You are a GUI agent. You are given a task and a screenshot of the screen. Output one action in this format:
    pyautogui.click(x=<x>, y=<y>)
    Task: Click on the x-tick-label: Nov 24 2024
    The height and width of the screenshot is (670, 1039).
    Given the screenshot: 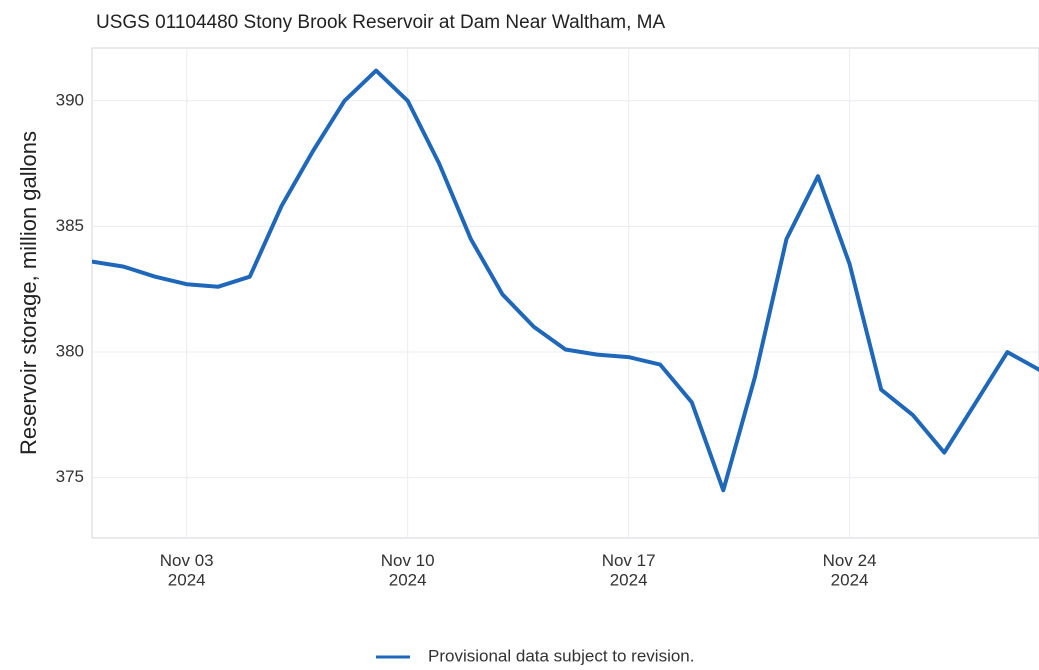 What is the action you would take?
    pyautogui.click(x=850, y=570)
    